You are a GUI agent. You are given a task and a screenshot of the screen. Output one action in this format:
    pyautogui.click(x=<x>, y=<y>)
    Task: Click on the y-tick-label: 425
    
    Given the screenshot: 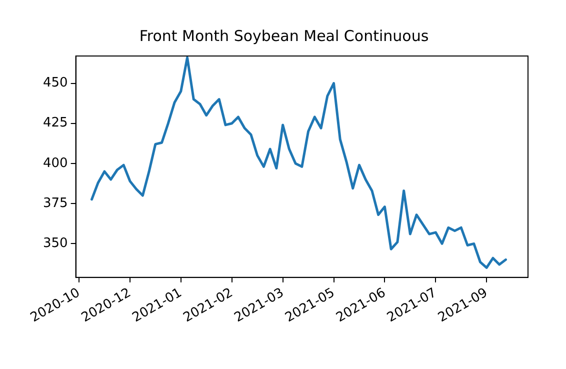 What is the action you would take?
    pyautogui.click(x=55, y=123)
    